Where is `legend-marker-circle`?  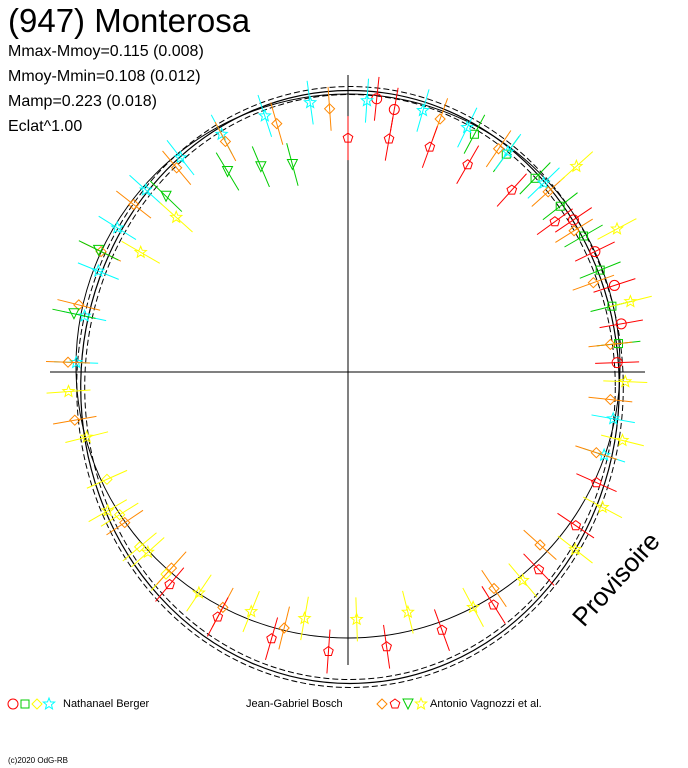 legend-marker-circle is located at coordinates (13, 704).